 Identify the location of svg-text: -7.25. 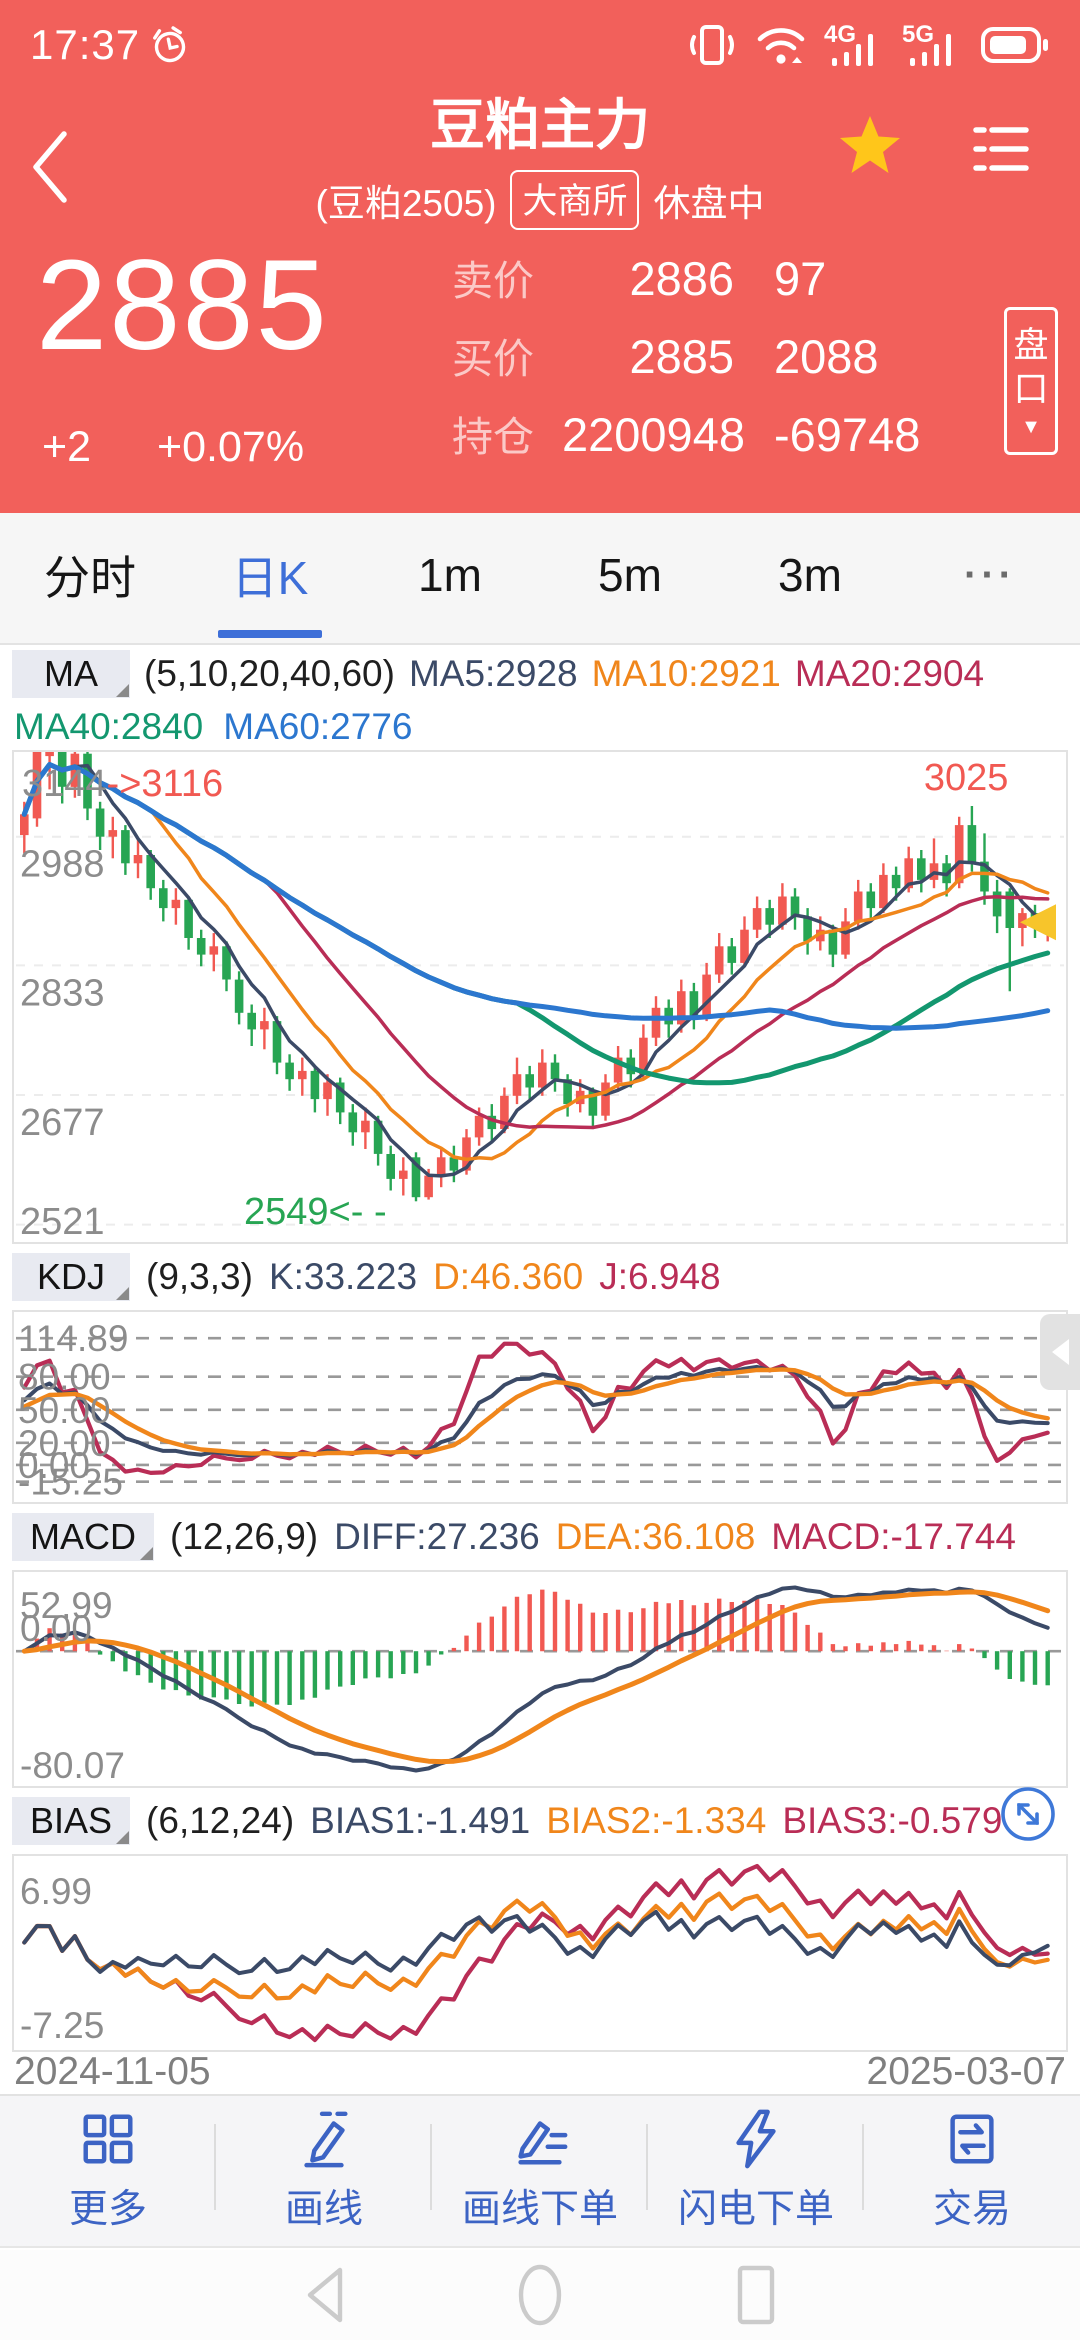
(62, 2025).